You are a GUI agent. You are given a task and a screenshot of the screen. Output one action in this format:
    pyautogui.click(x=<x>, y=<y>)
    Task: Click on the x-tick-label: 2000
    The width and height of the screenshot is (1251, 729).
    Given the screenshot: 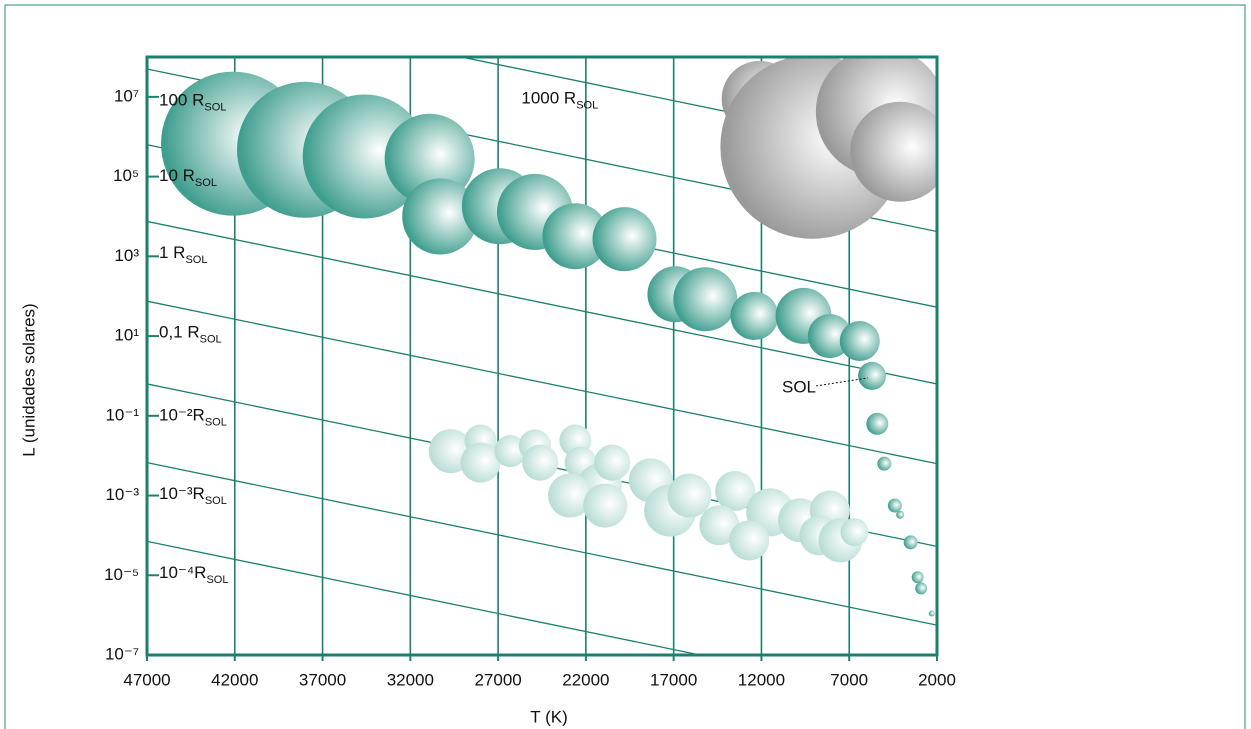 What is the action you would take?
    pyautogui.click(x=937, y=679)
    